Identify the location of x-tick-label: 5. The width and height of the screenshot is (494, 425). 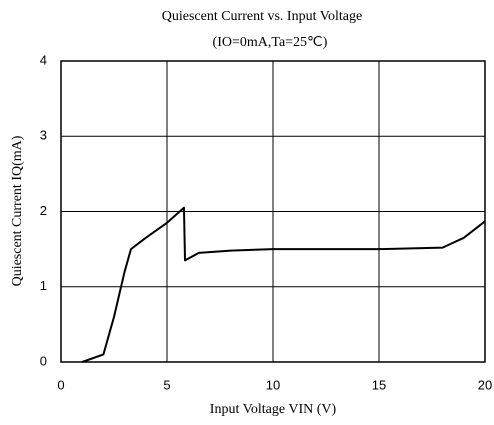
(166, 384).